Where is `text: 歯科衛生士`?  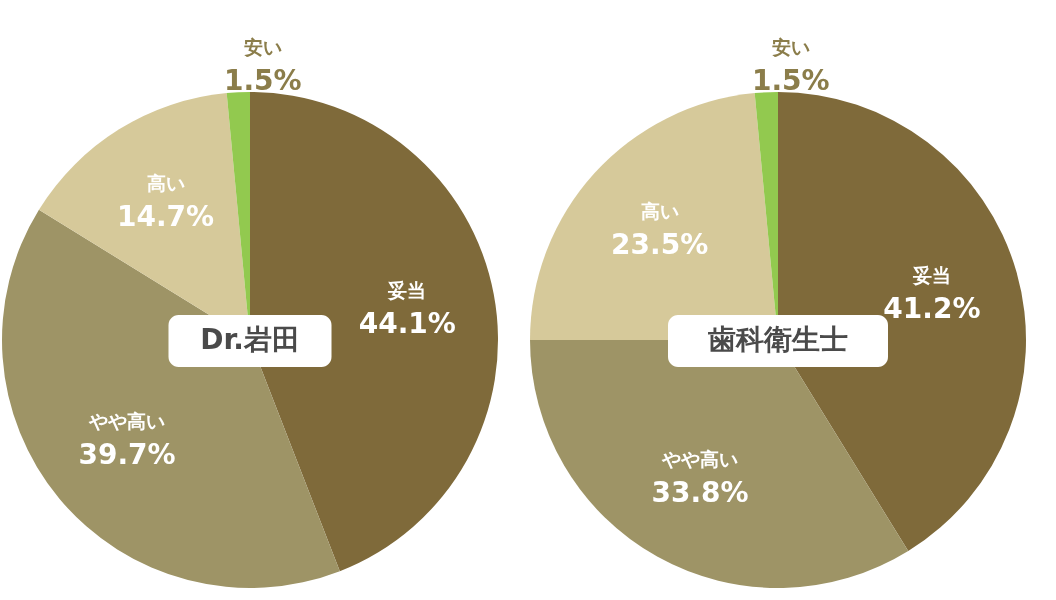 text: 歯科衛生士 is located at coordinates (777, 339).